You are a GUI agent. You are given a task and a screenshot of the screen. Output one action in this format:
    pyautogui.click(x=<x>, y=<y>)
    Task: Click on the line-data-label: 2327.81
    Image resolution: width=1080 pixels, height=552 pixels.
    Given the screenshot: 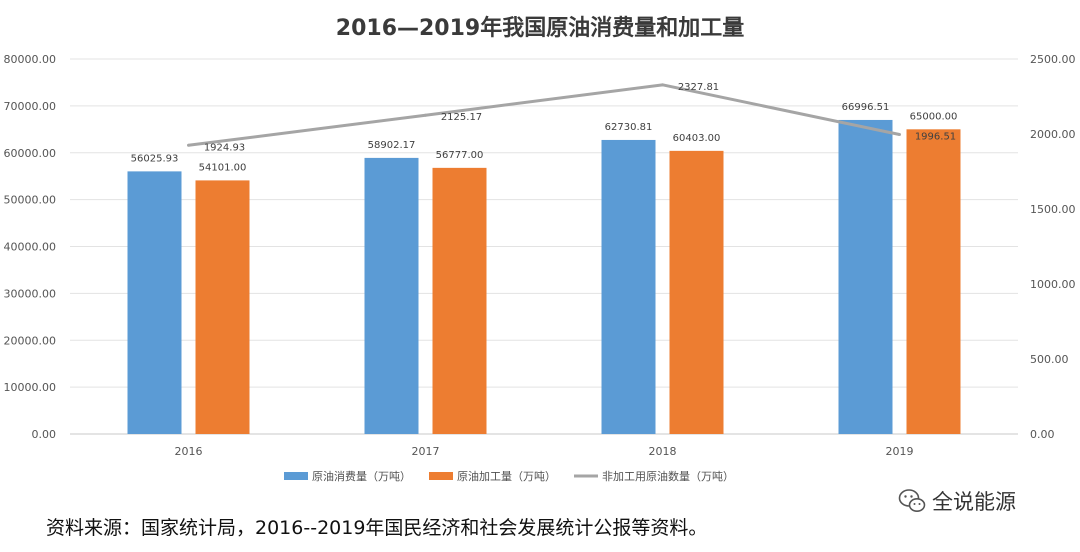 What is the action you would take?
    pyautogui.click(x=698, y=87)
    